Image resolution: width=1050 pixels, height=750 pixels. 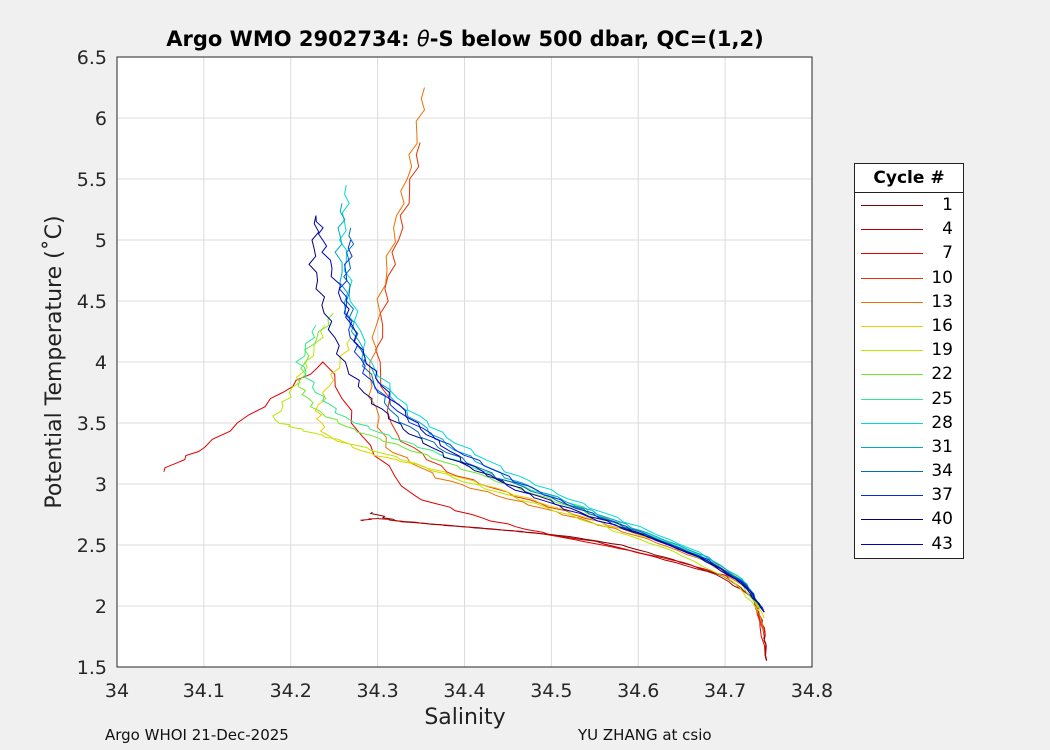 I want to click on legend-item: 40, so click(x=909, y=519).